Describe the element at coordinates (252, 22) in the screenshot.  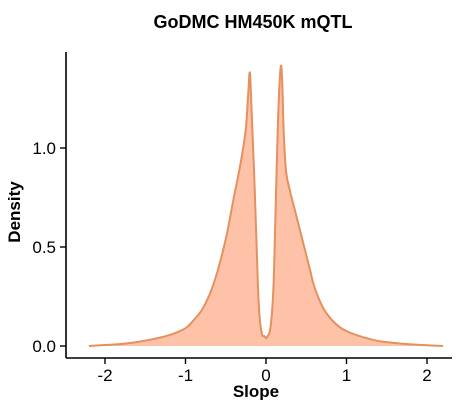
I see `chart-title: GoDMC HM450K mQTL` at that location.